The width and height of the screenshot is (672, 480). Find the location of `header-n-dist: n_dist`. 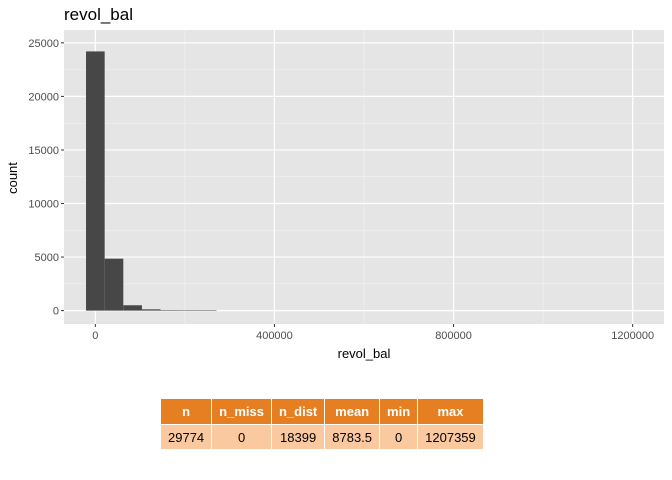

header-n-dist: n_dist is located at coordinates (298, 411).